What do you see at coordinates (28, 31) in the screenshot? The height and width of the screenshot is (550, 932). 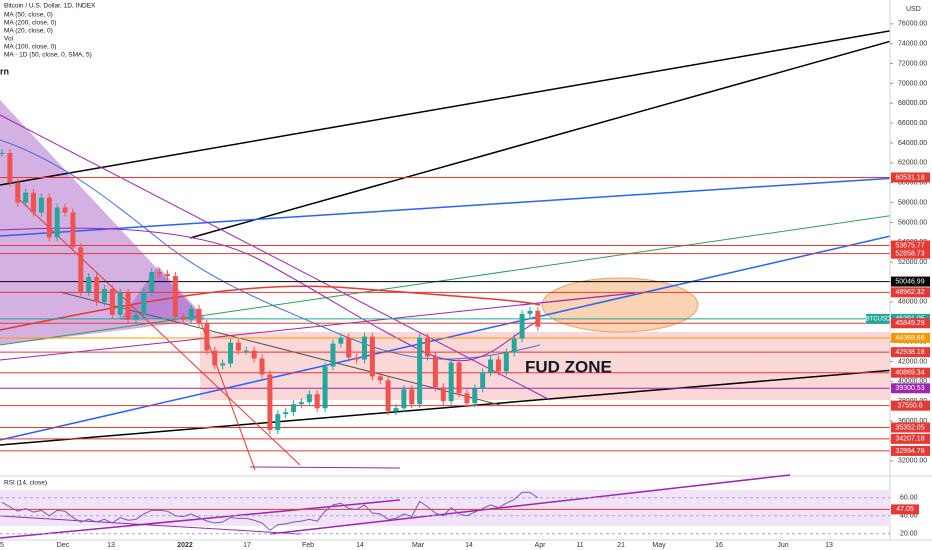 I see `legend-entry: MA (20, close, 0)` at bounding box center [28, 31].